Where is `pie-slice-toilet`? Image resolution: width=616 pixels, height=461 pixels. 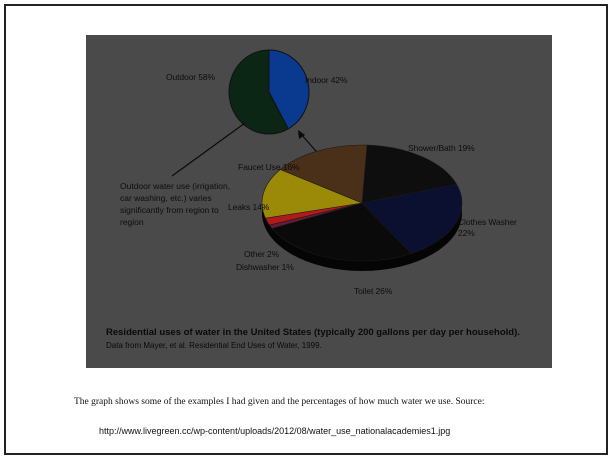 pie-slice-toilet is located at coordinates (341, 232).